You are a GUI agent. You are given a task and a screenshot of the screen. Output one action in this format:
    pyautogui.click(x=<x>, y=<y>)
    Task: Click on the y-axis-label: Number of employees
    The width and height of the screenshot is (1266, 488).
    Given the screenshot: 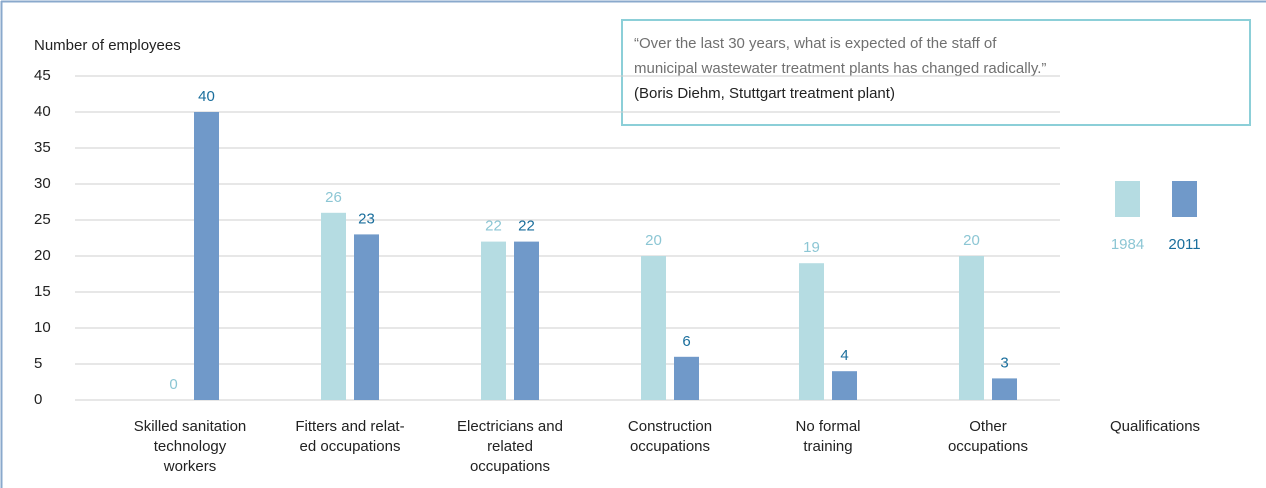 What is the action you would take?
    pyautogui.click(x=107, y=45)
    